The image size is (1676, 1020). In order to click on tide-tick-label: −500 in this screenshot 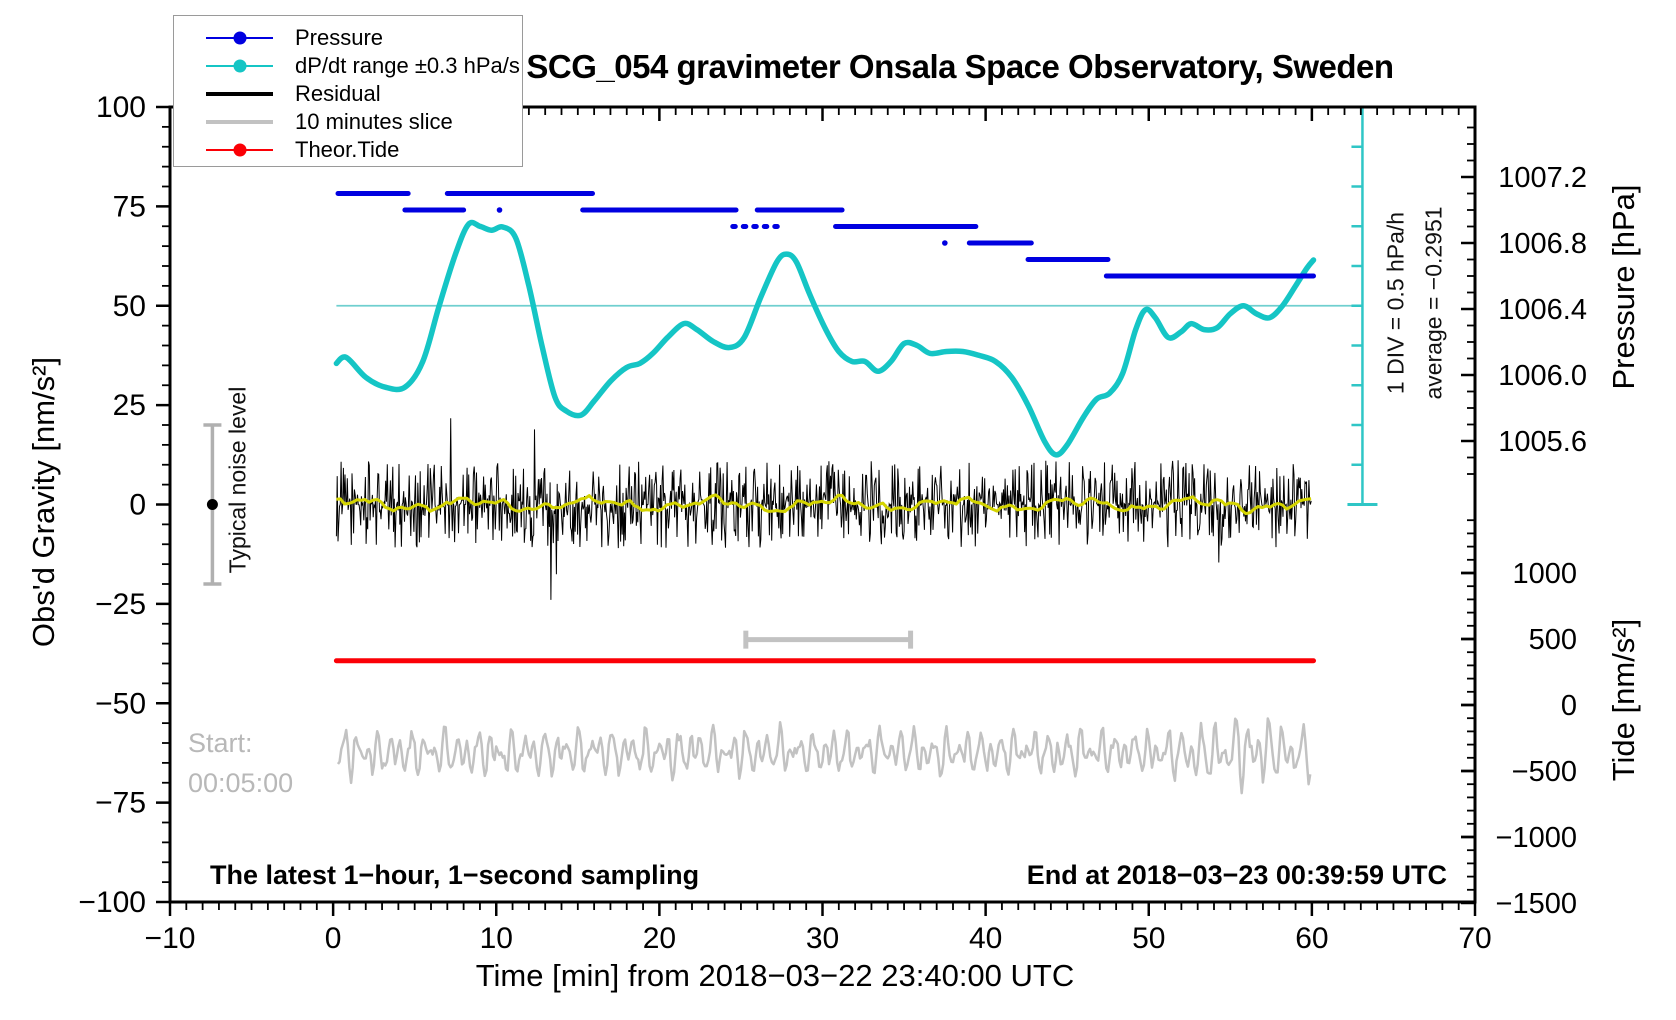, I will do `click(1544, 772)`.